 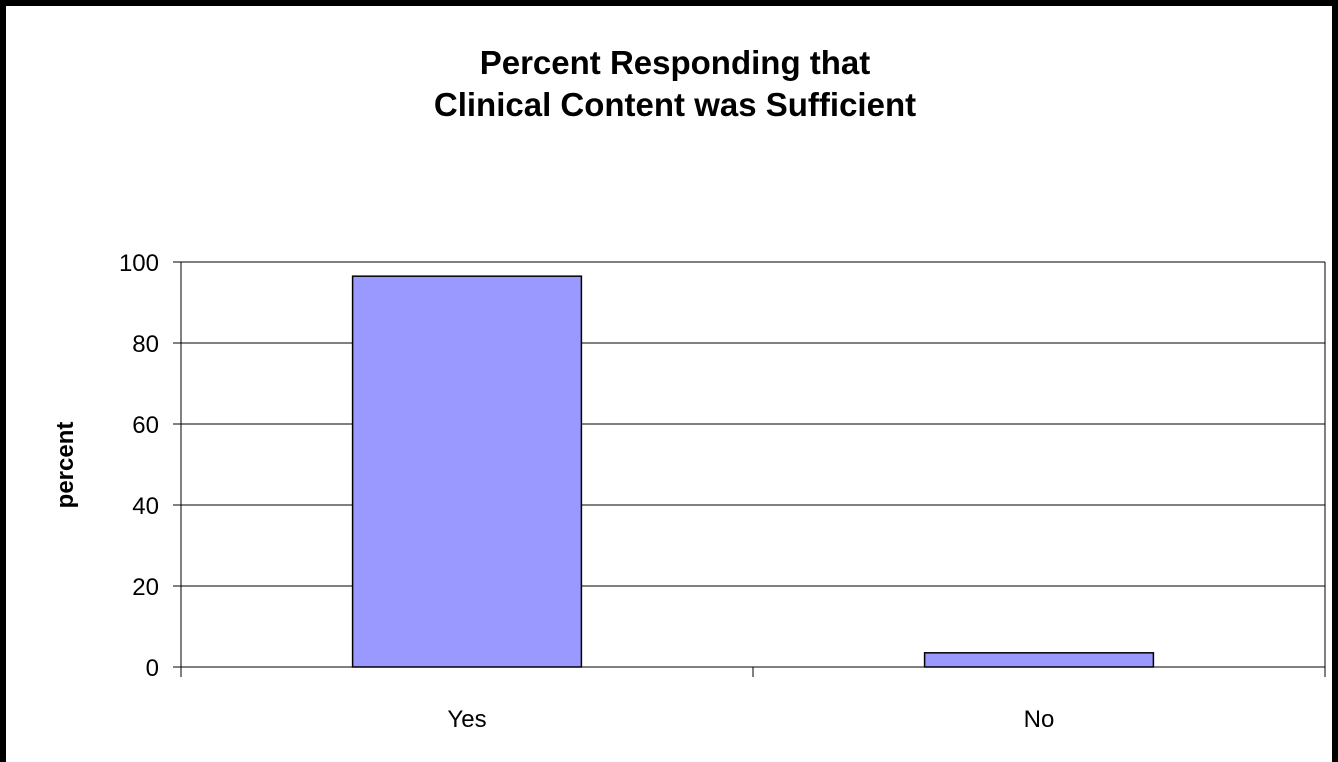 What do you see at coordinates (145, 425) in the screenshot?
I see `y-tick-label-60: 60` at bounding box center [145, 425].